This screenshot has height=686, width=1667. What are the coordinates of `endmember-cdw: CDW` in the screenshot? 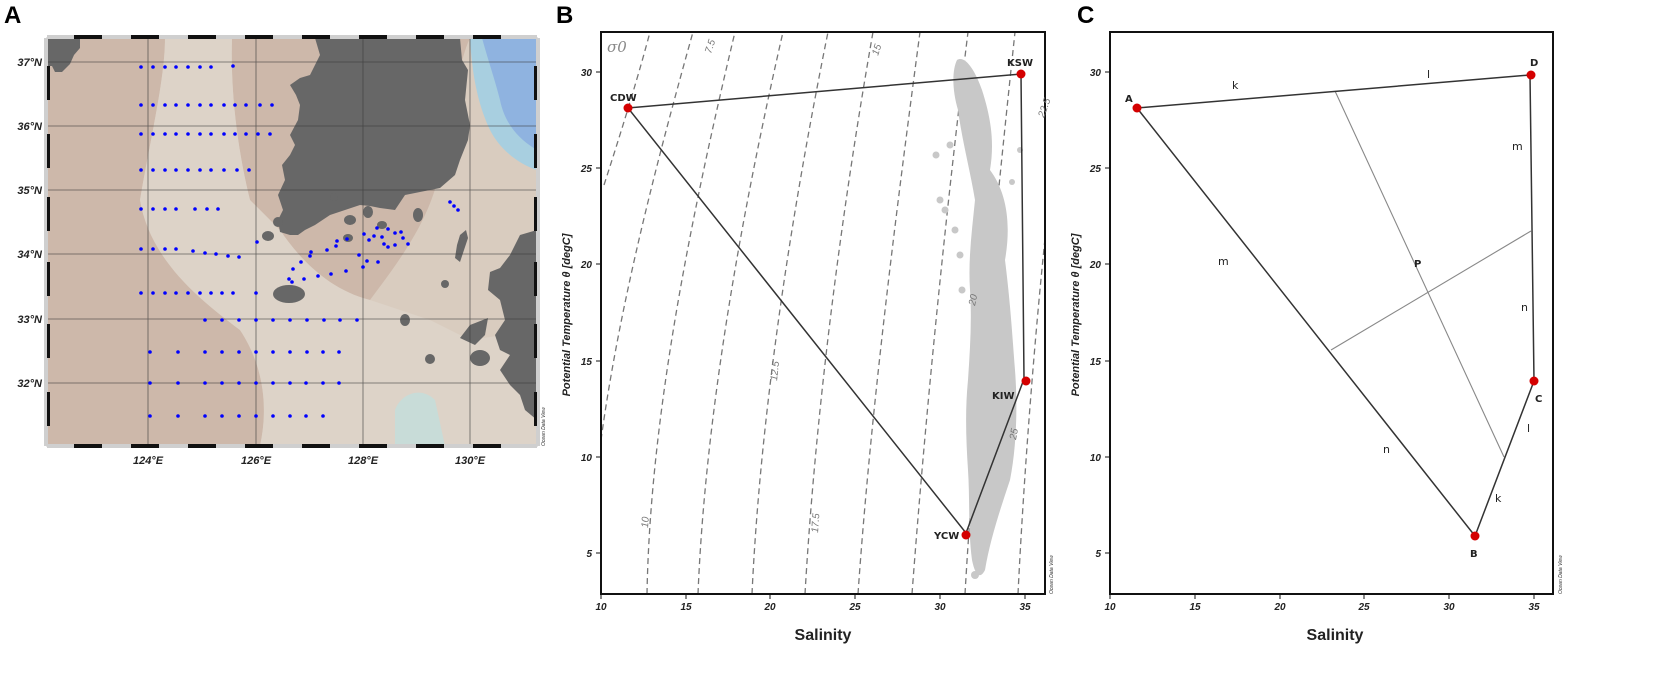 It's located at (623, 103).